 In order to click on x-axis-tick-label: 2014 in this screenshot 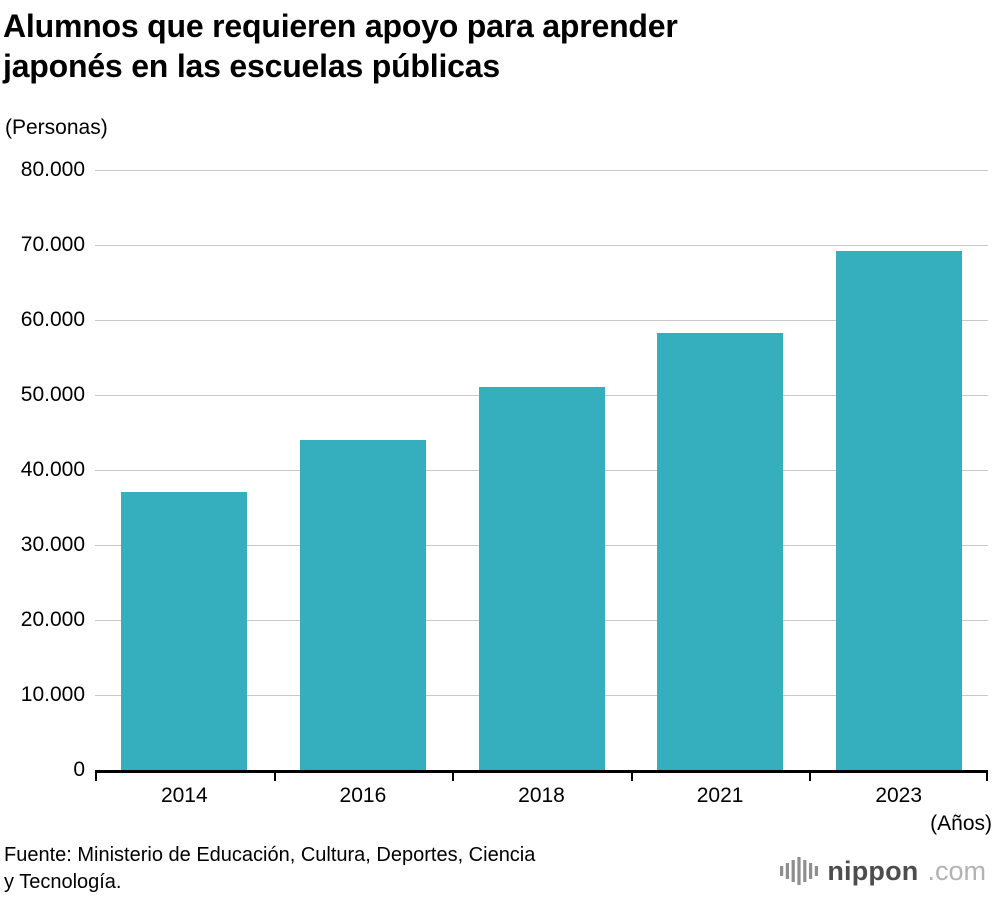, I will do `click(184, 795)`.